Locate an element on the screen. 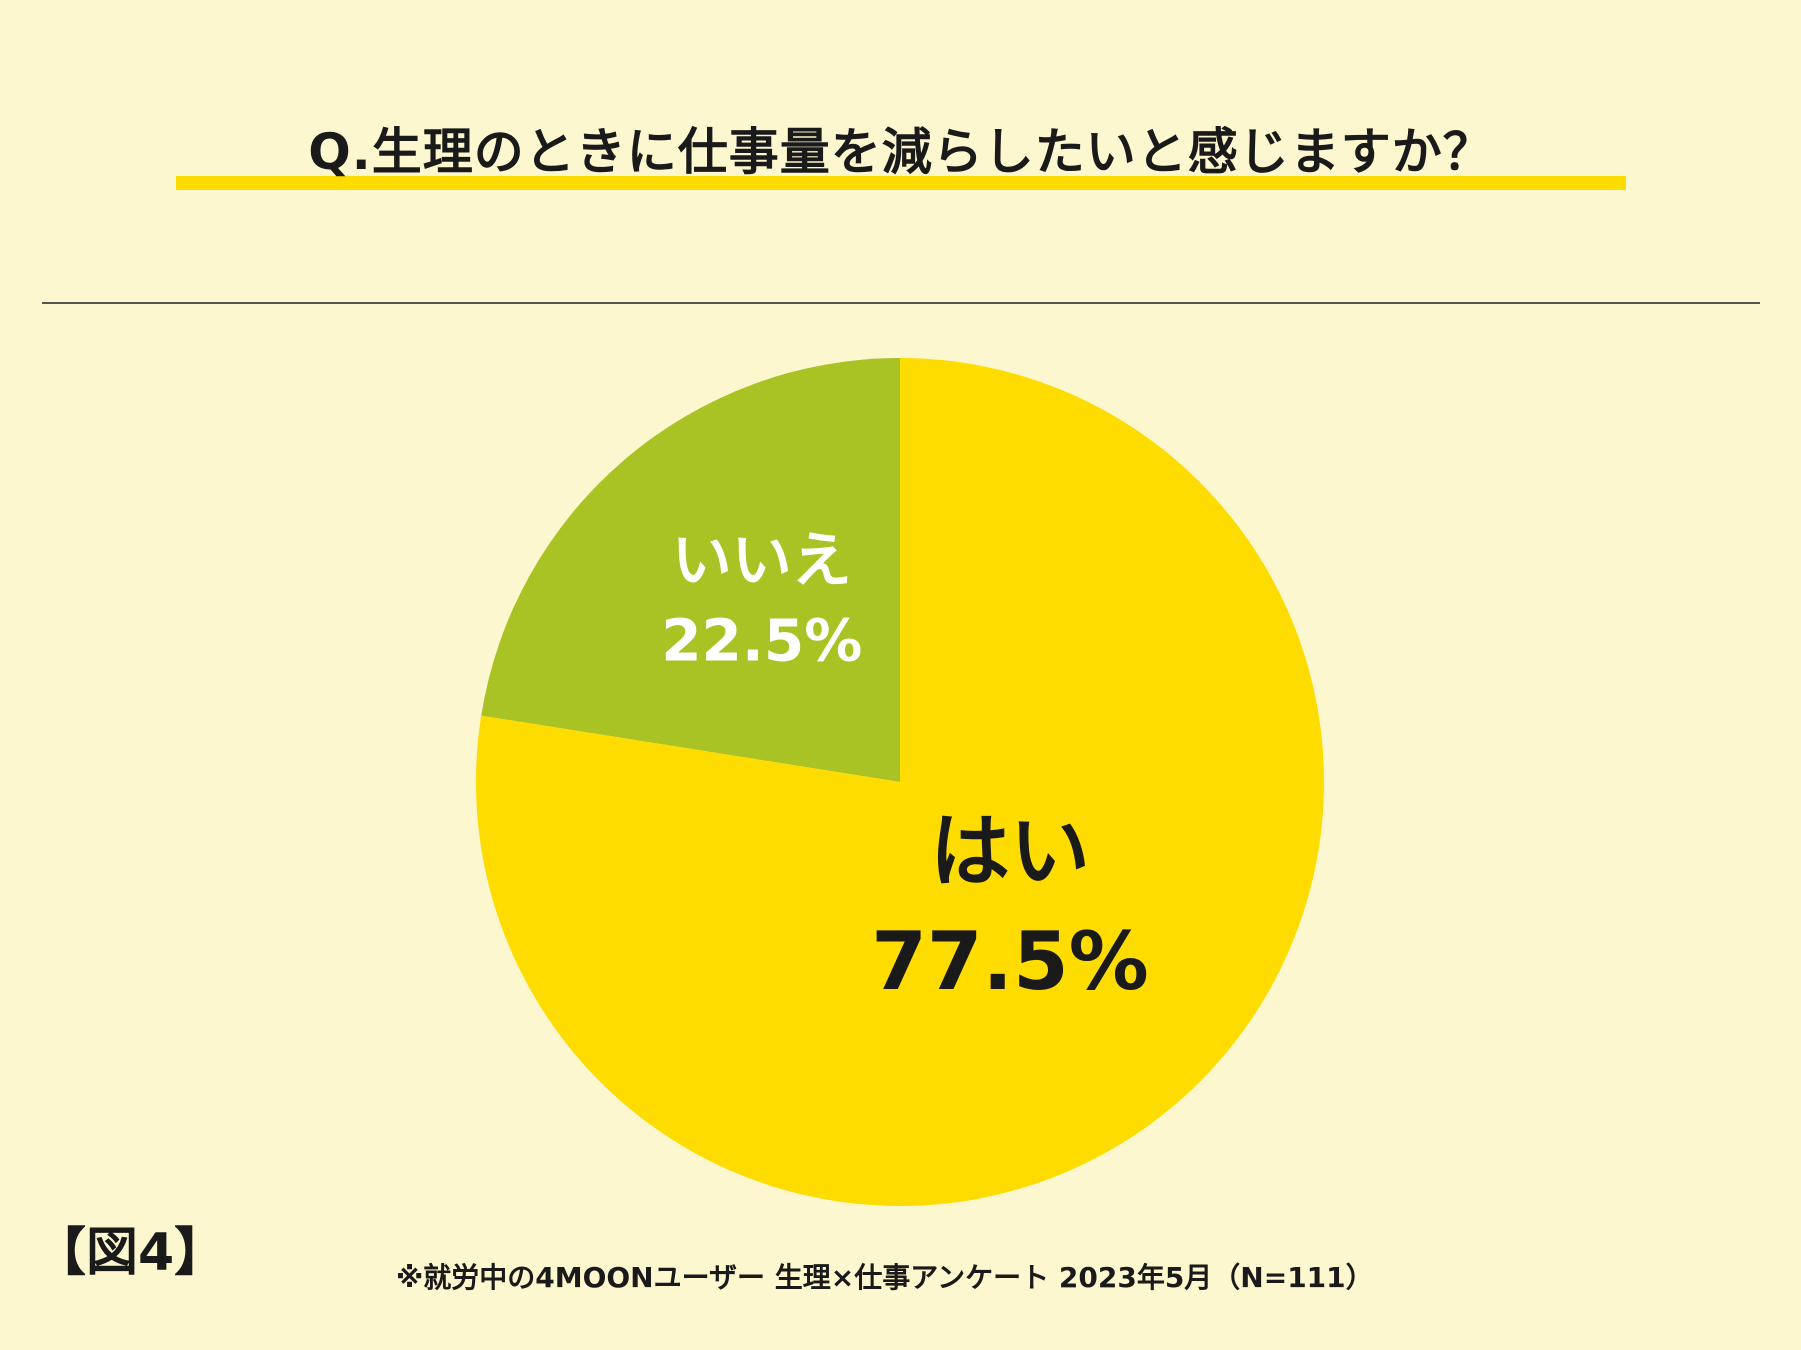 This screenshot has width=1801, height=1350. page-title: Q.生理のときに仕事量を減らしたいと感じますか？ is located at coordinates (901, 152).